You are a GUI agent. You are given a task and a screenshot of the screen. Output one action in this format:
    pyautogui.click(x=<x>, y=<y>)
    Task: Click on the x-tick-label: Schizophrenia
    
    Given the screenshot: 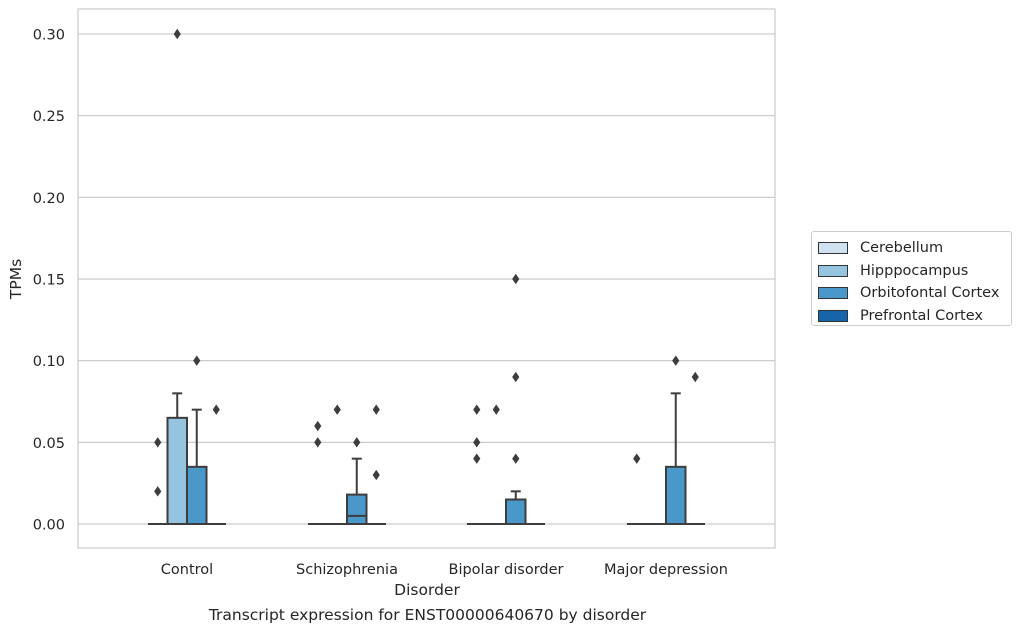 What is the action you would take?
    pyautogui.click(x=347, y=570)
    